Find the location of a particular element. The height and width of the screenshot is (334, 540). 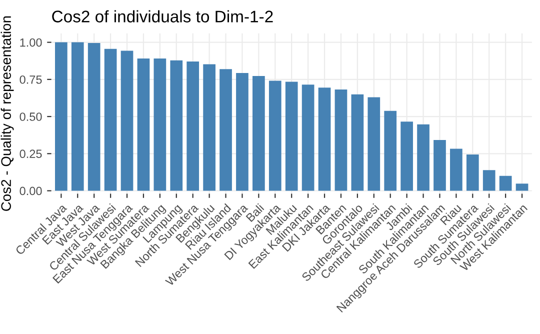

y-tick-label: 0.75 is located at coordinates (31, 79).